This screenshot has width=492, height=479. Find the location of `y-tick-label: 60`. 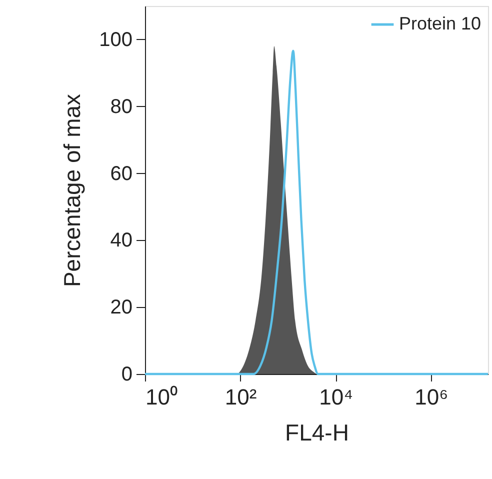

y-tick-label: 60 is located at coordinates (121, 173).